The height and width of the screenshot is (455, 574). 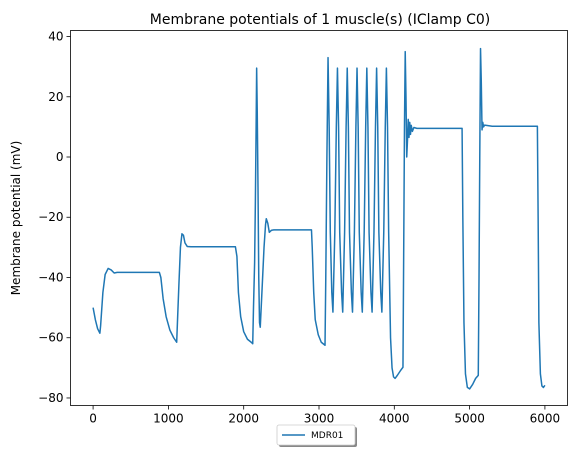 I want to click on y-tick-label: −20, so click(x=50, y=217).